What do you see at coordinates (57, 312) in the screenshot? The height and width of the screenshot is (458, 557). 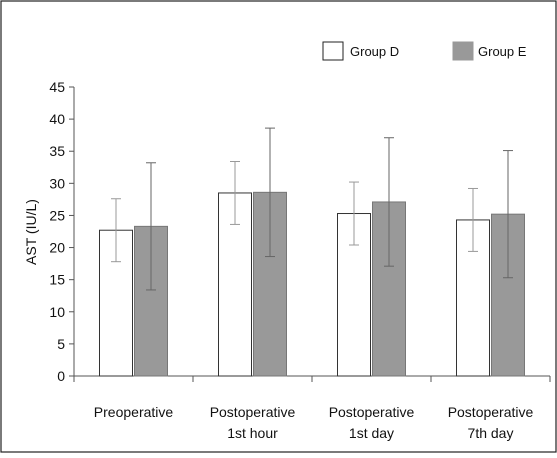 I see `y-tick-label: 10` at bounding box center [57, 312].